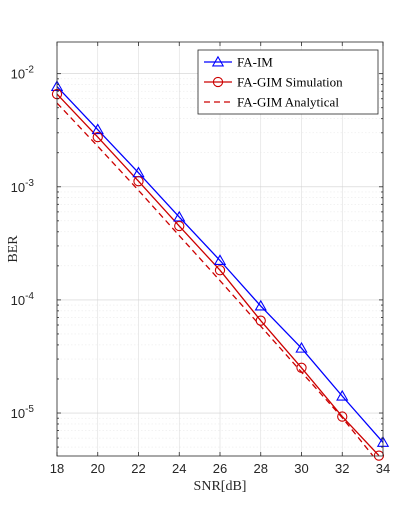  What do you see at coordinates (301, 468) in the screenshot?
I see `x-tick-label: 30` at bounding box center [301, 468].